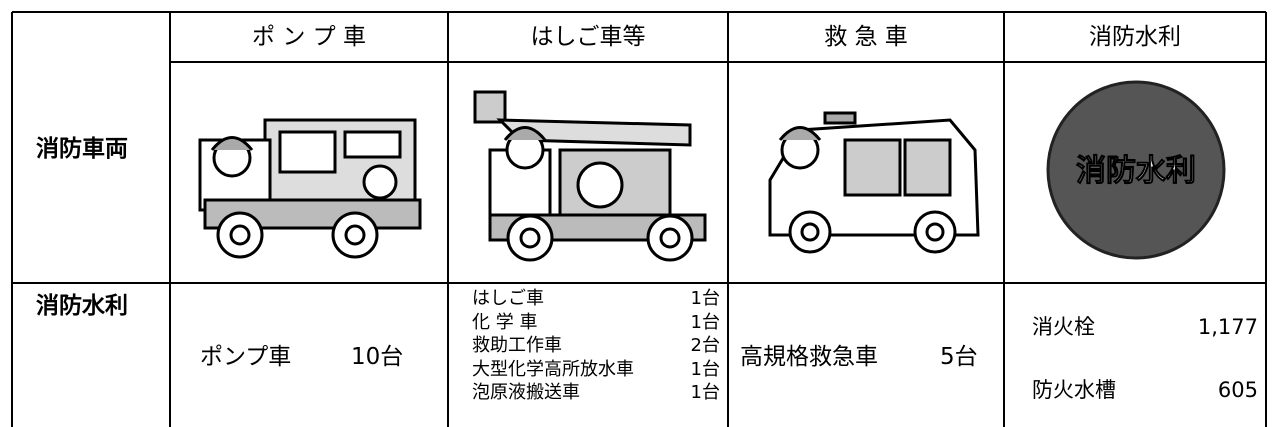 This screenshot has height=427, width=1278. I want to click on hydrant-badge, so click(1136, 170).